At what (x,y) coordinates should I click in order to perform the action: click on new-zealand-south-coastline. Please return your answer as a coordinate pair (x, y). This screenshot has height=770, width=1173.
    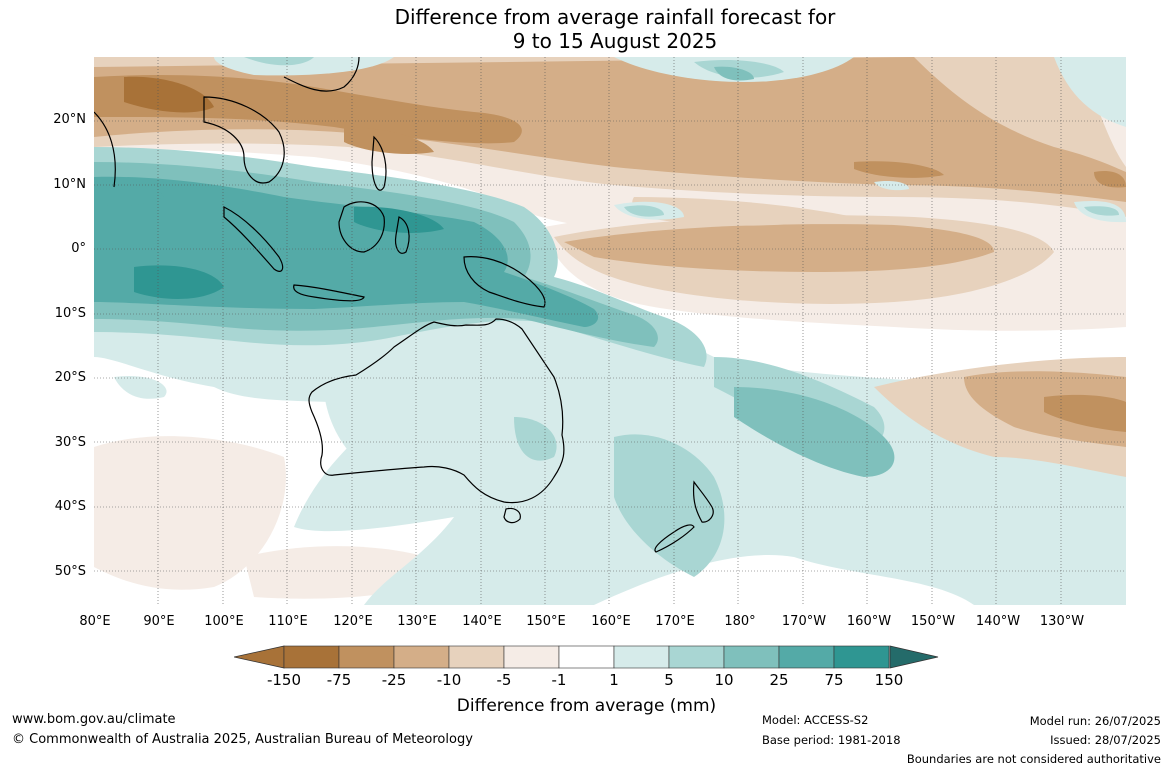
    Looking at the image, I should click on (674, 538).